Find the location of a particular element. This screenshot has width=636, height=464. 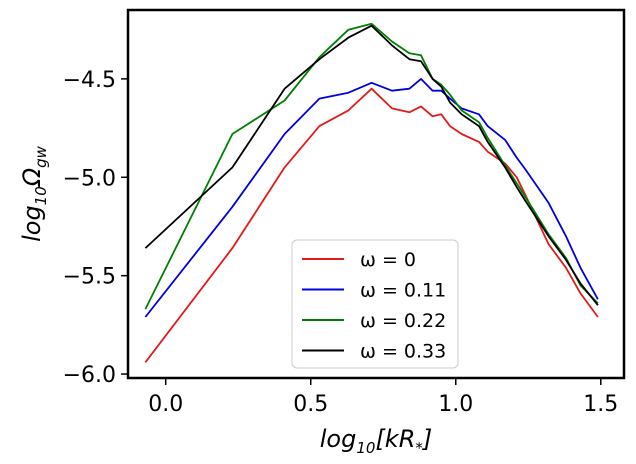

x-axis-label: log10[kR*] is located at coordinates (376, 441).